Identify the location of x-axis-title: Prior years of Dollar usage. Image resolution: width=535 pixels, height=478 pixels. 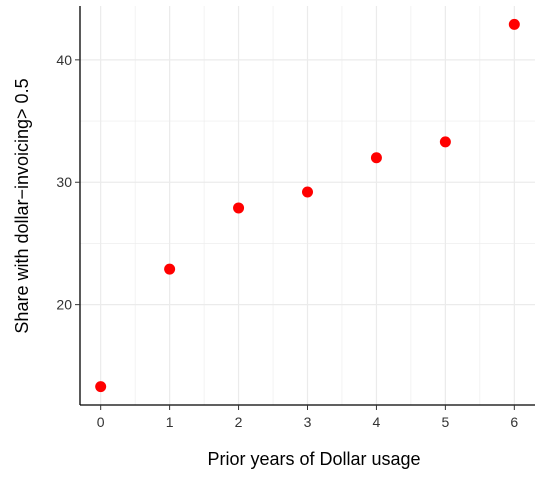
(313, 459).